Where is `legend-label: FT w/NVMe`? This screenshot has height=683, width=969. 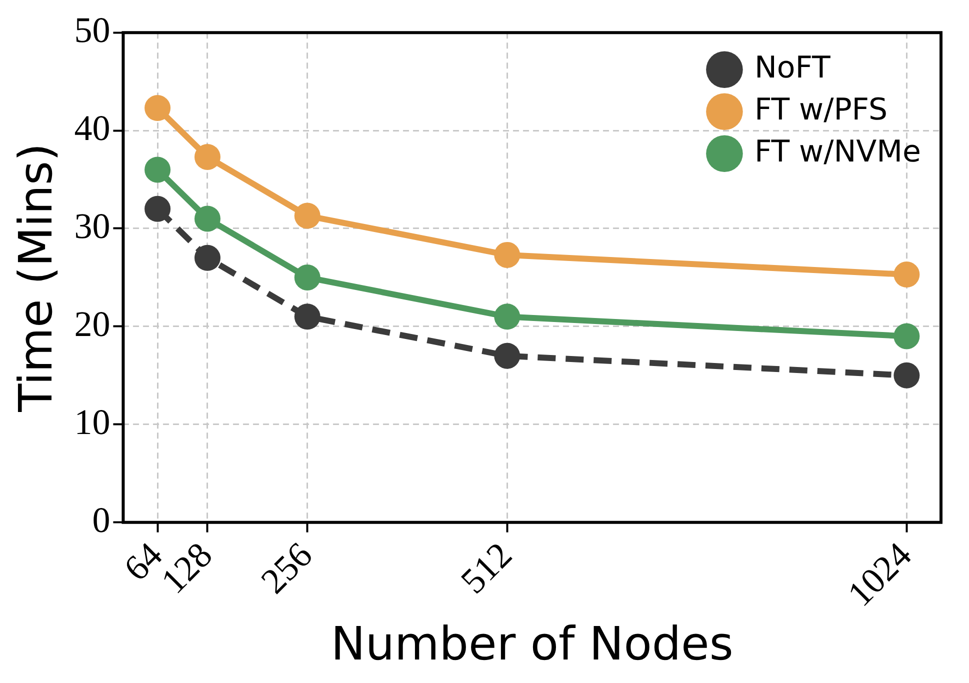 legend-label: FT w/NVMe is located at coordinates (838, 152).